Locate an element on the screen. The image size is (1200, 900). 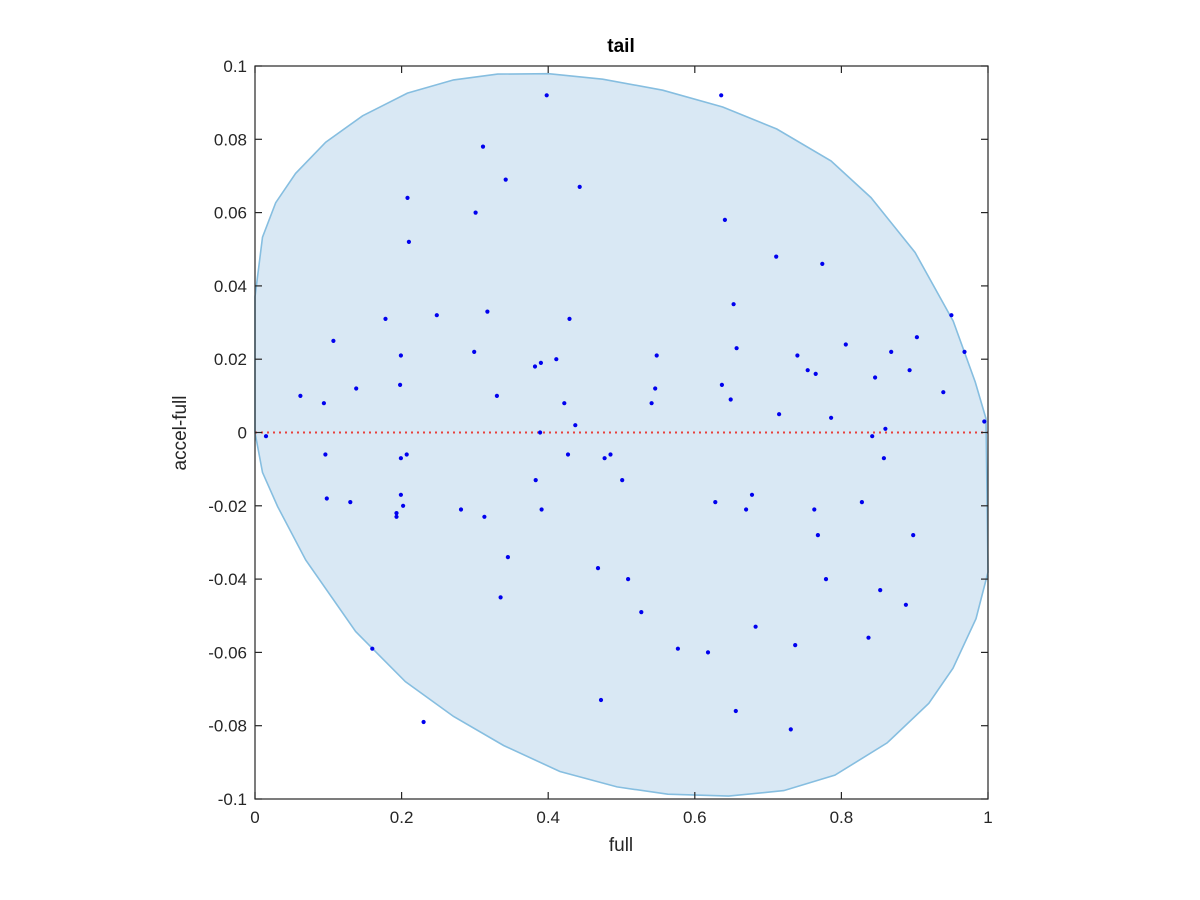
y-tick-label: 0.06 is located at coordinates (230, 213).